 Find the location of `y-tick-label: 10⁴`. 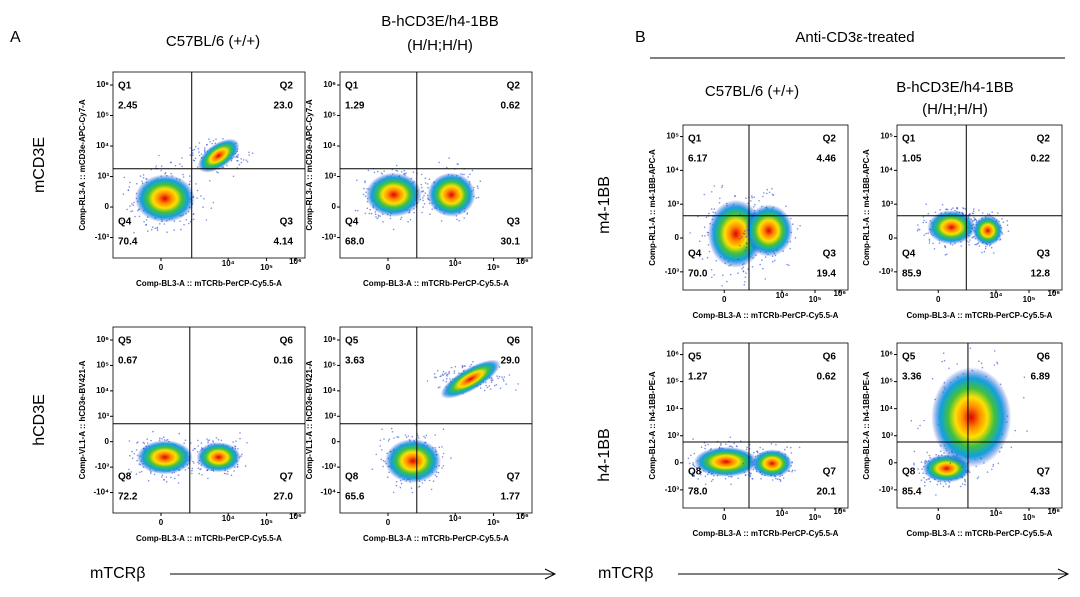

y-tick-label: 10⁴ is located at coordinates (102, 390).